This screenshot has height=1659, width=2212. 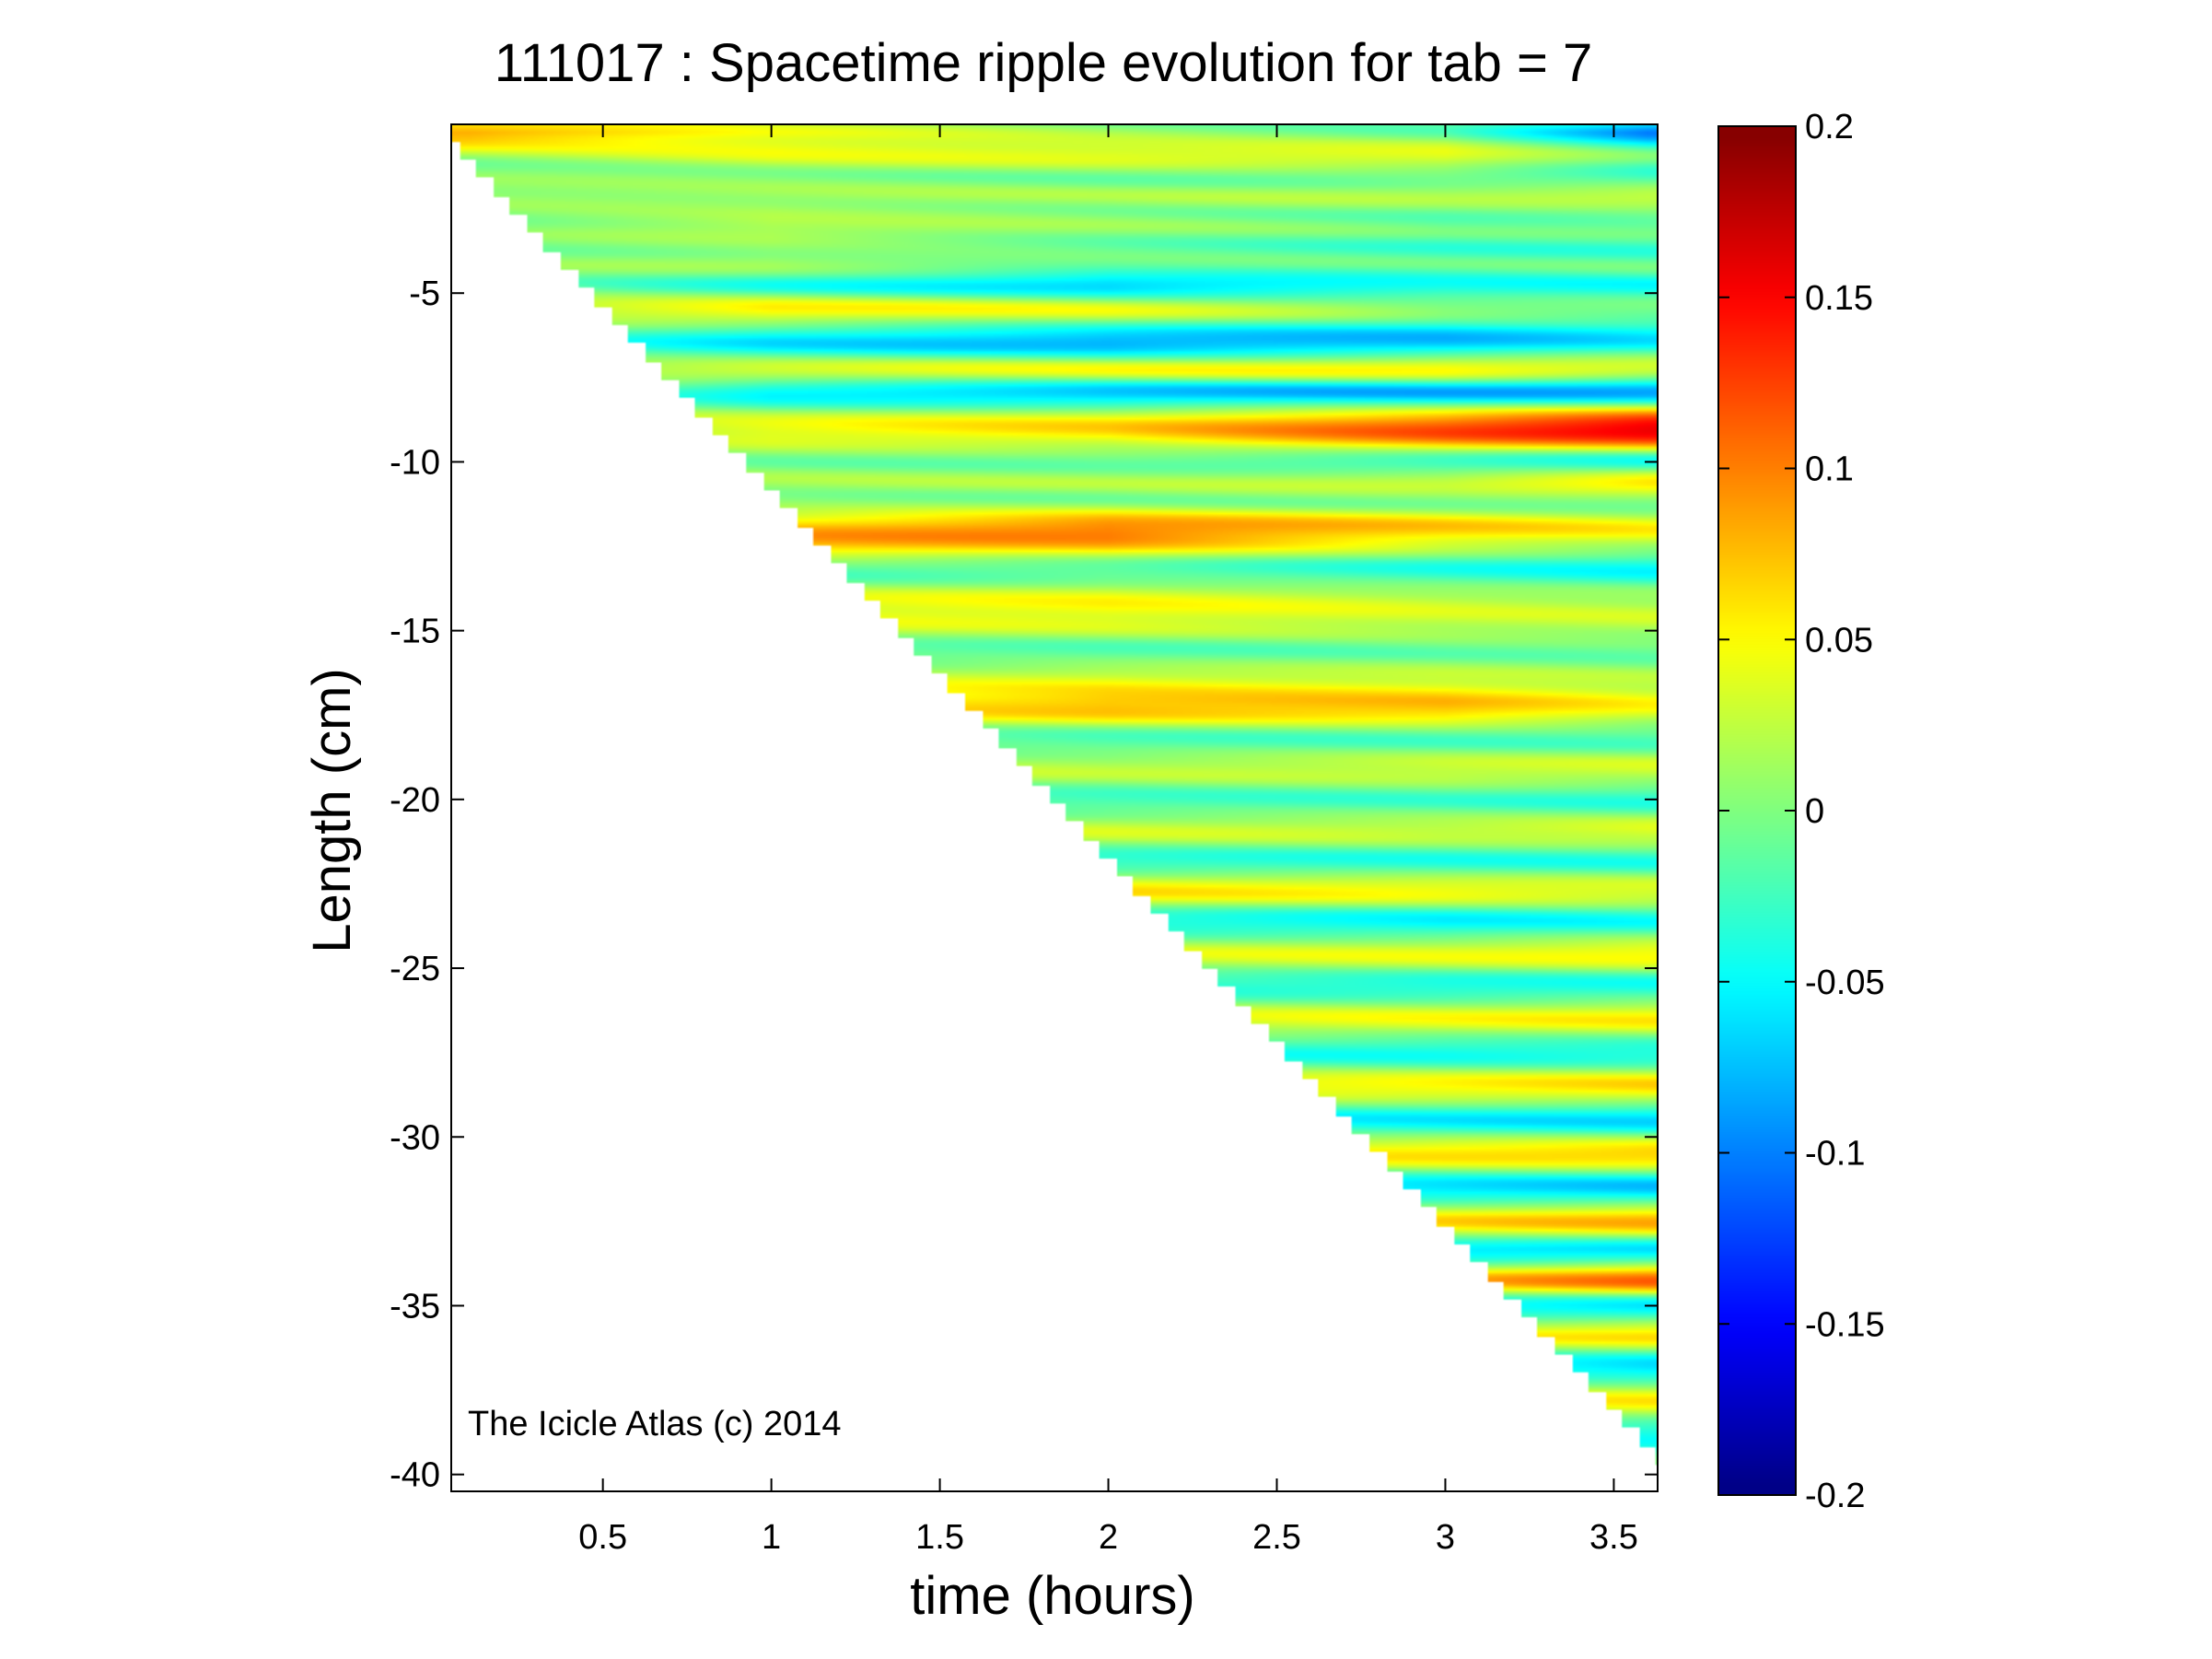 What do you see at coordinates (940, 1537) in the screenshot?
I see `x-tick-label: 1.5` at bounding box center [940, 1537].